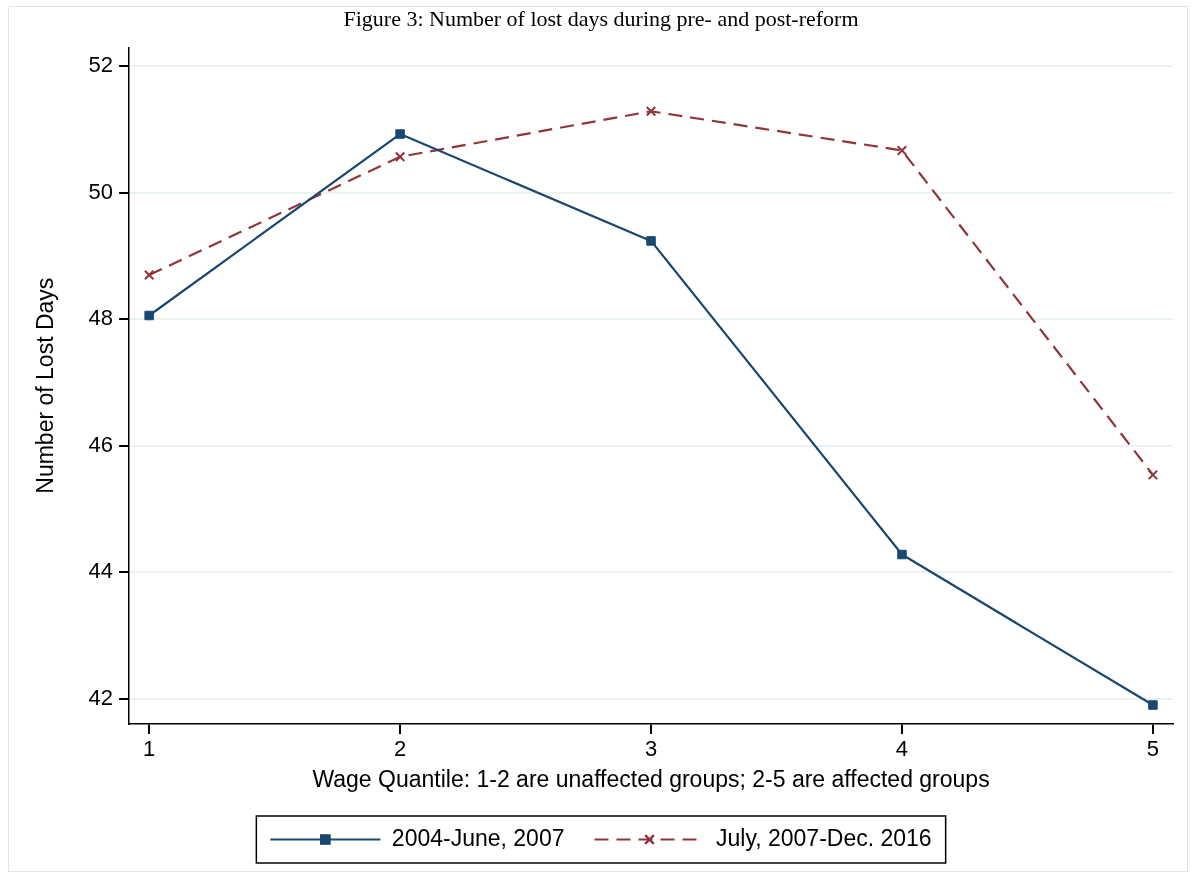 This screenshot has height=877, width=1195. What do you see at coordinates (478, 837) in the screenshot?
I see `legend-label: 2004-June, 2007` at bounding box center [478, 837].